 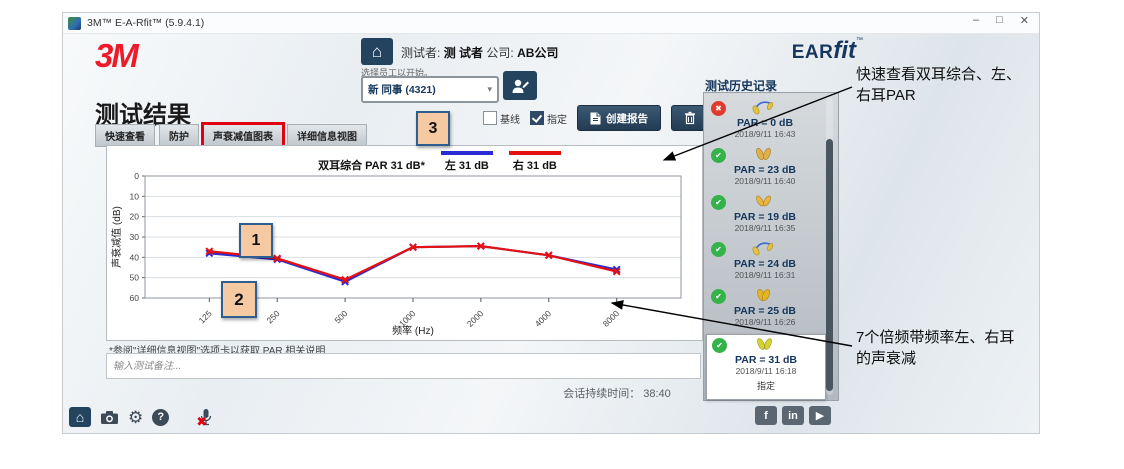 I want to click on history-entry-2: ✔ PAR = 23 dB 2018/9/11 16:40, so click(x=765, y=168).